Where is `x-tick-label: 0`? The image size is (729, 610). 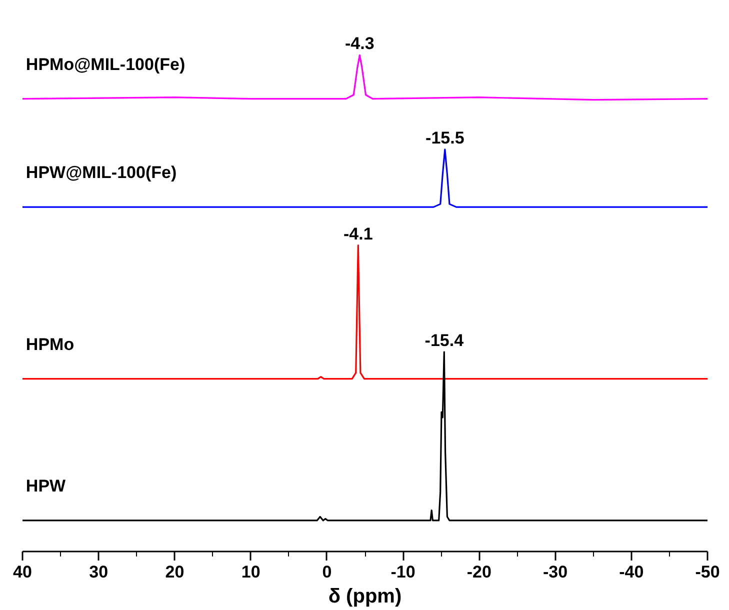 x-tick-label: 0 is located at coordinates (327, 572).